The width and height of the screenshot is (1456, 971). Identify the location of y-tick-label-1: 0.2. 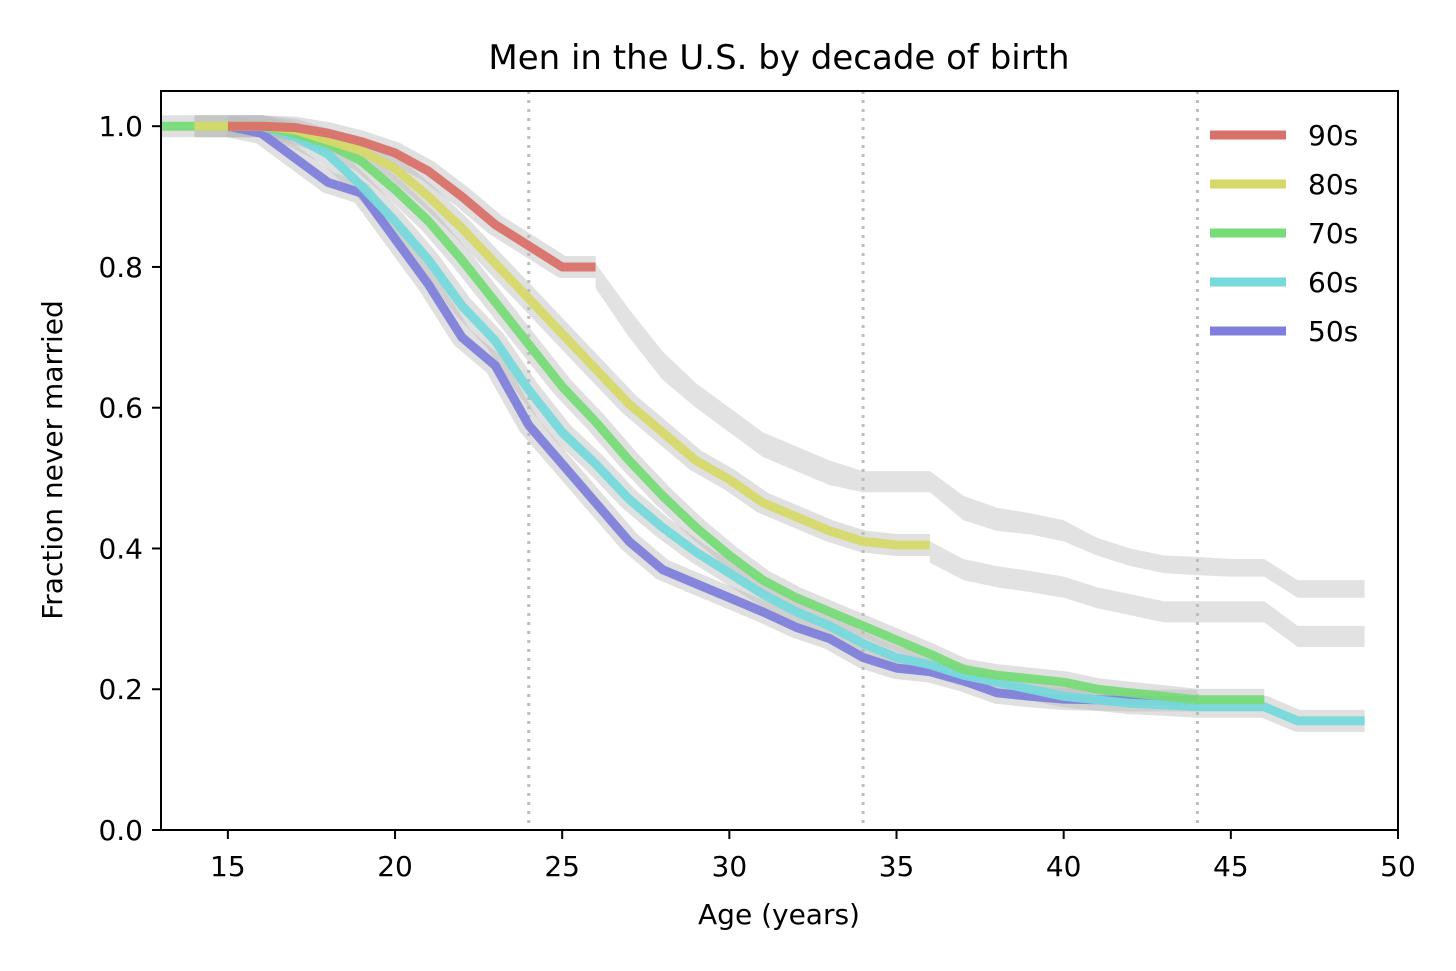
(120, 689).